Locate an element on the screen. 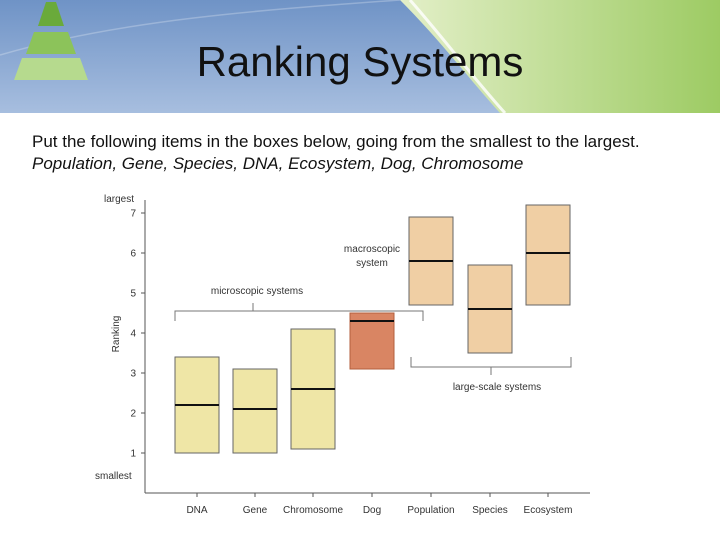  y-tick-label: 3 is located at coordinates (133, 374).